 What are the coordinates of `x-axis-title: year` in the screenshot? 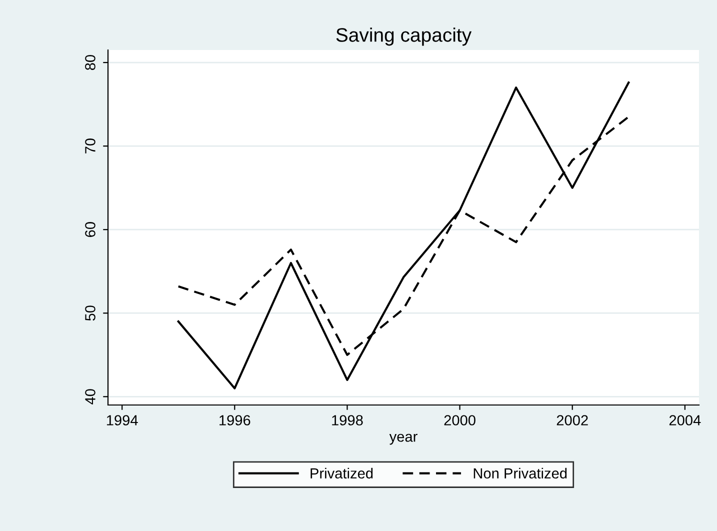 It's located at (403, 439).